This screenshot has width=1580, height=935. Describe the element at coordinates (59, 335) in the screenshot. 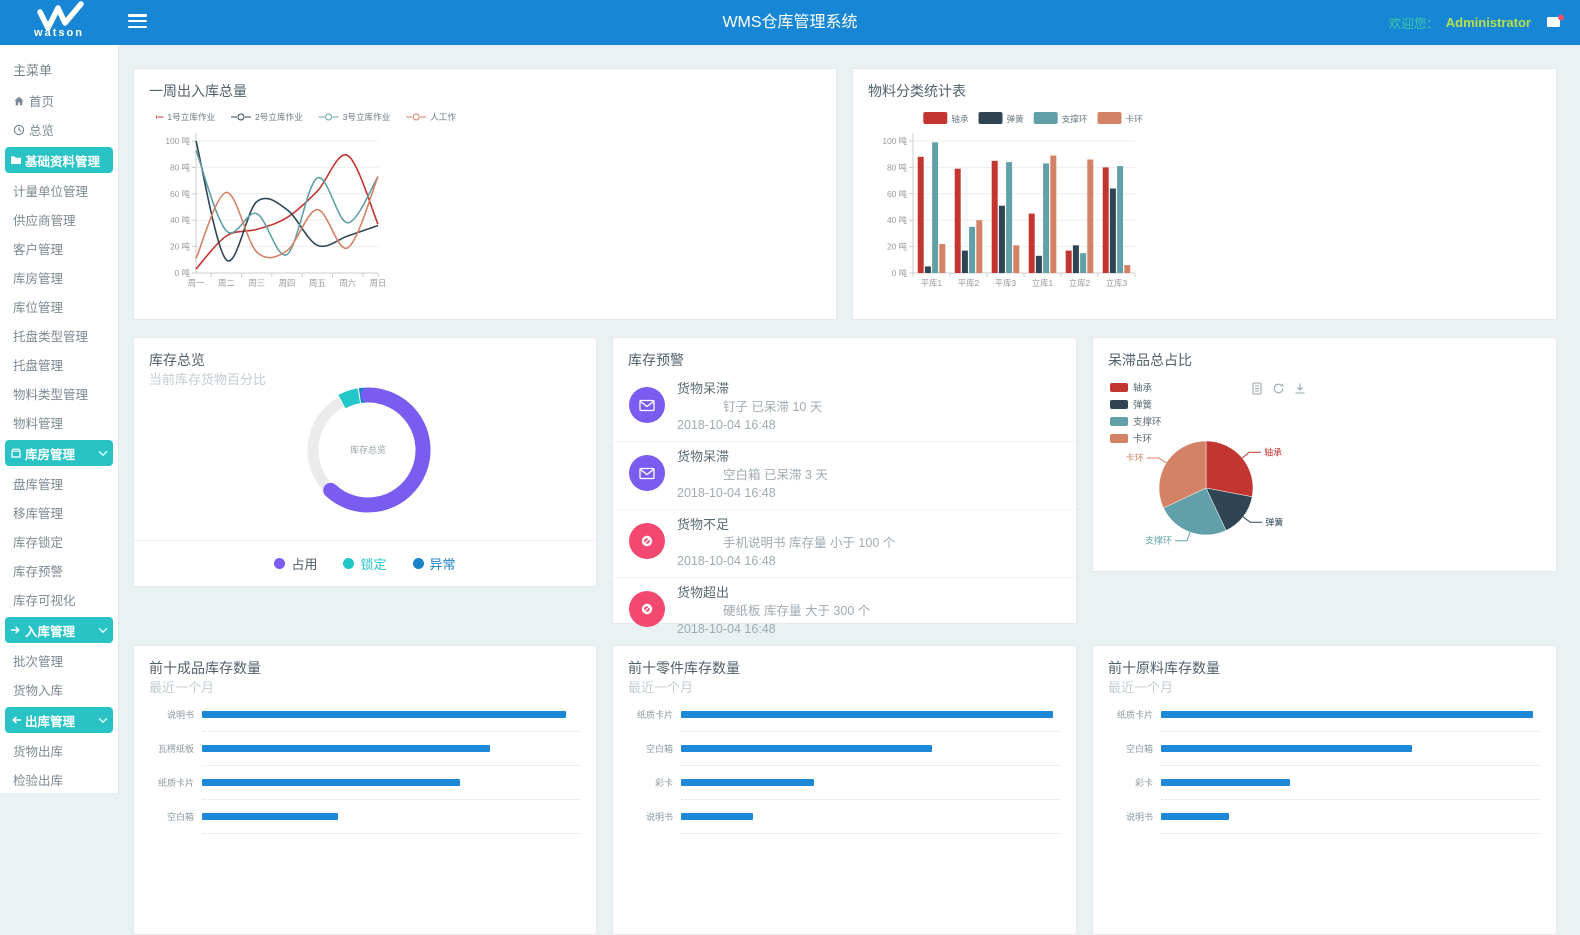

I see `sidebar-item-8: 托盘类型管理` at that location.